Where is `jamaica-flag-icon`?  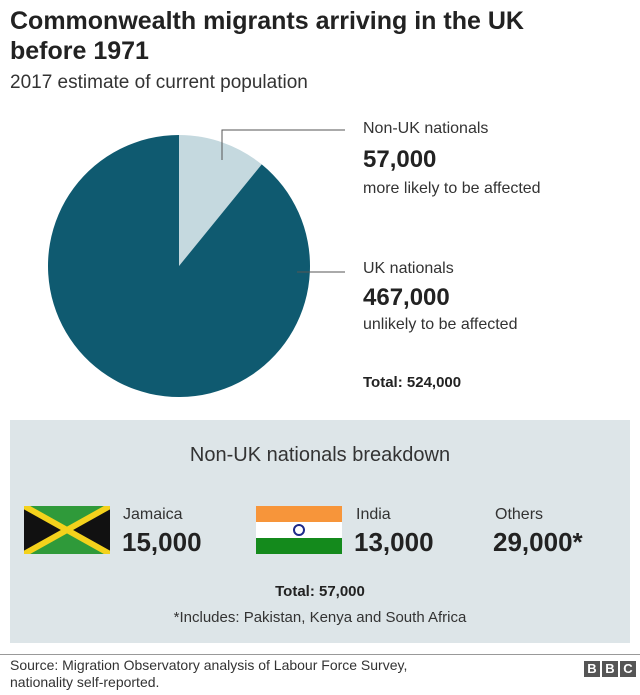
jamaica-flag-icon is located at coordinates (67, 530).